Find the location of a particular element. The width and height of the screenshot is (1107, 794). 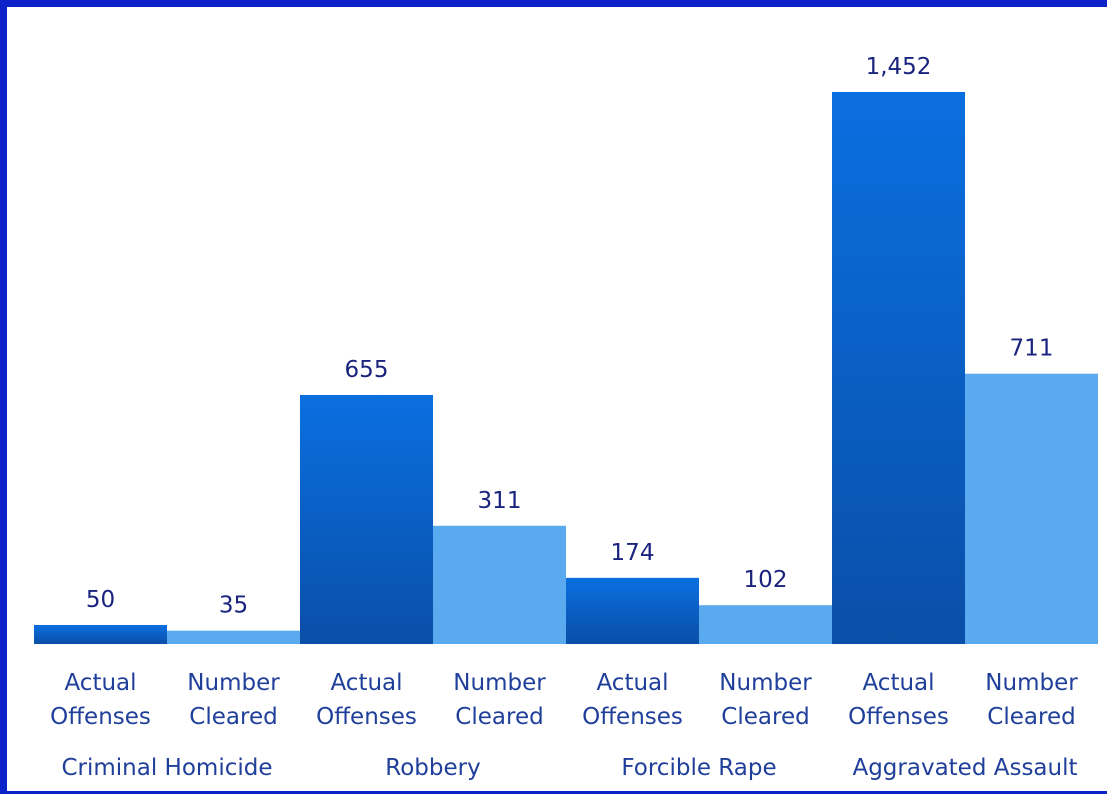

category-label-criminal-homicide-number-cleared-line2: Cleared is located at coordinates (233, 717).